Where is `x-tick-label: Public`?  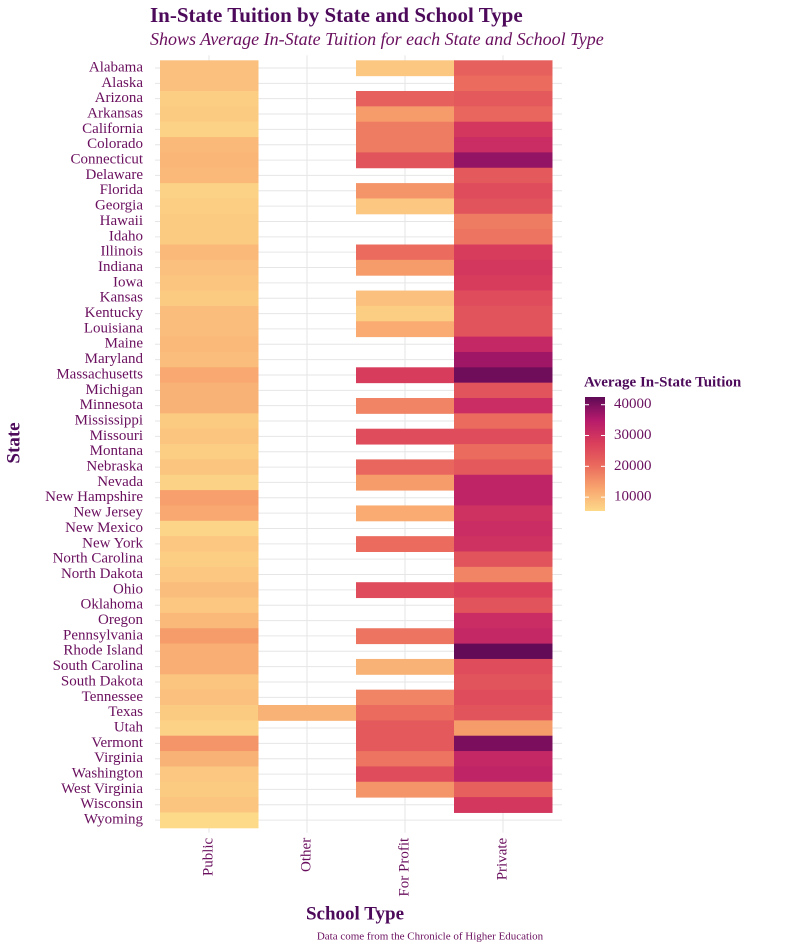 x-tick-label: Public is located at coordinates (208, 856).